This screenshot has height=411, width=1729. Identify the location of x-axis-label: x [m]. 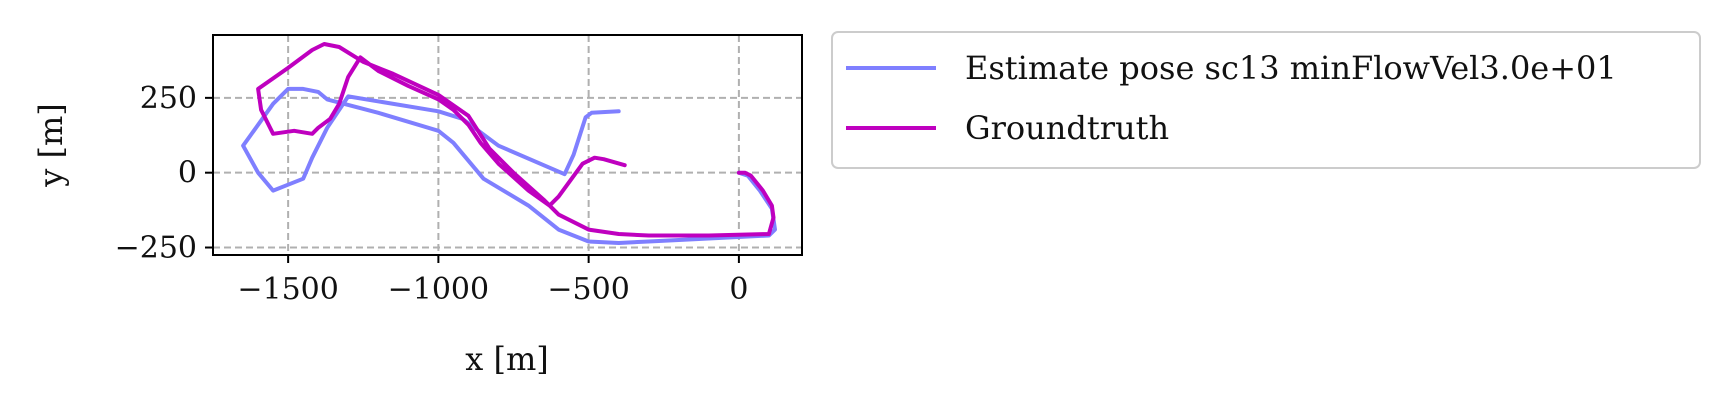
(507, 359).